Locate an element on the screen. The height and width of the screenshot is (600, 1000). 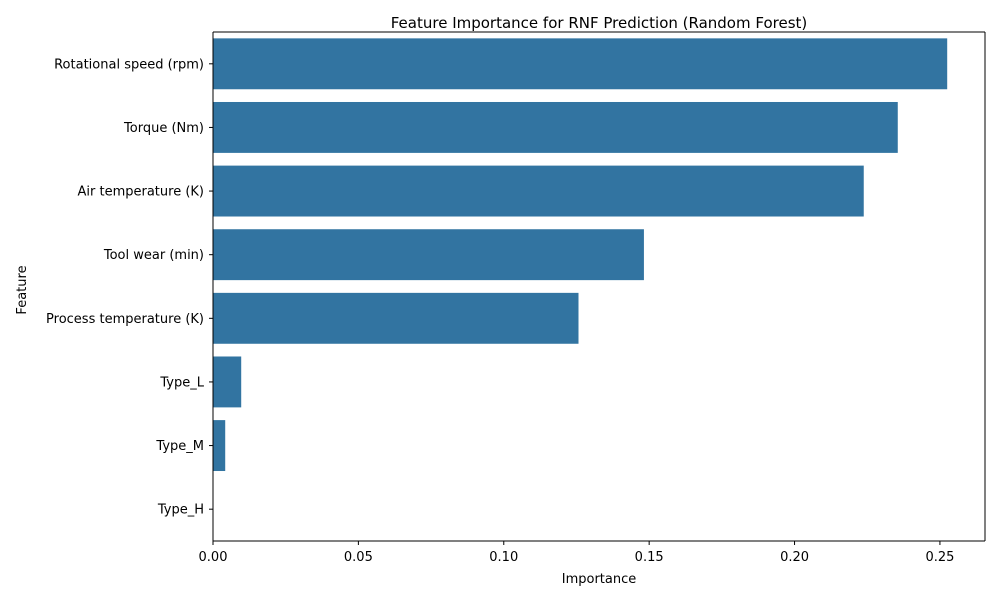
y-tick-label: Type_H is located at coordinates (180, 510).